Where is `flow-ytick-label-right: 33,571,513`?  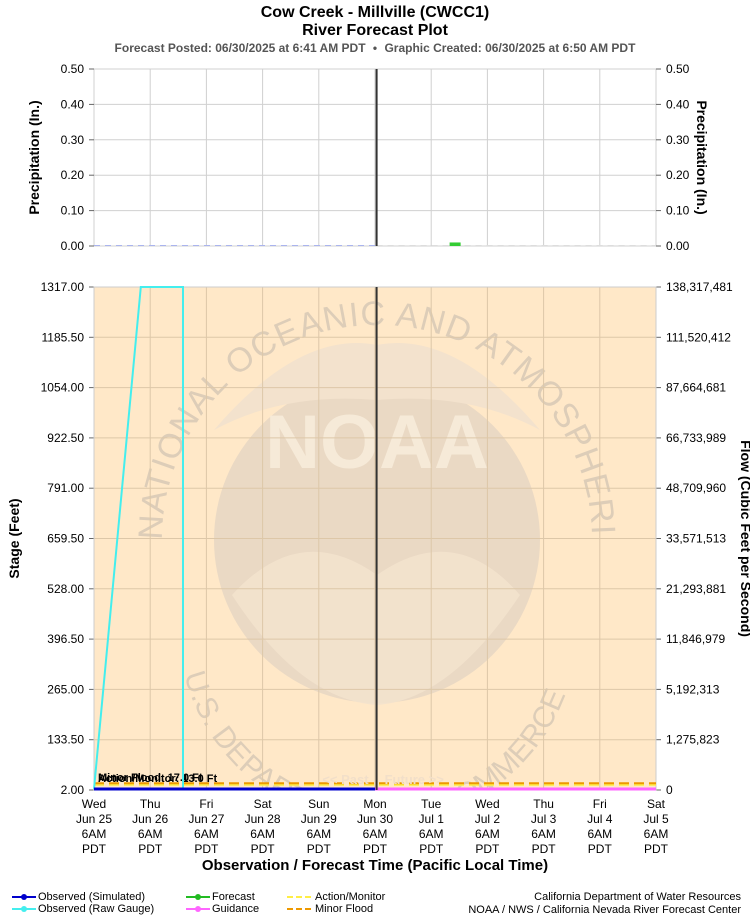
flow-ytick-label-right: 33,571,513 is located at coordinates (696, 539).